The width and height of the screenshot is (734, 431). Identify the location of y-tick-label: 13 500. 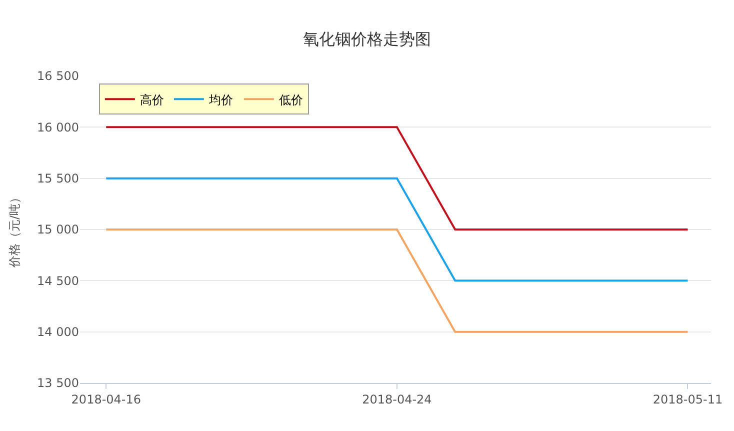
(58, 383).